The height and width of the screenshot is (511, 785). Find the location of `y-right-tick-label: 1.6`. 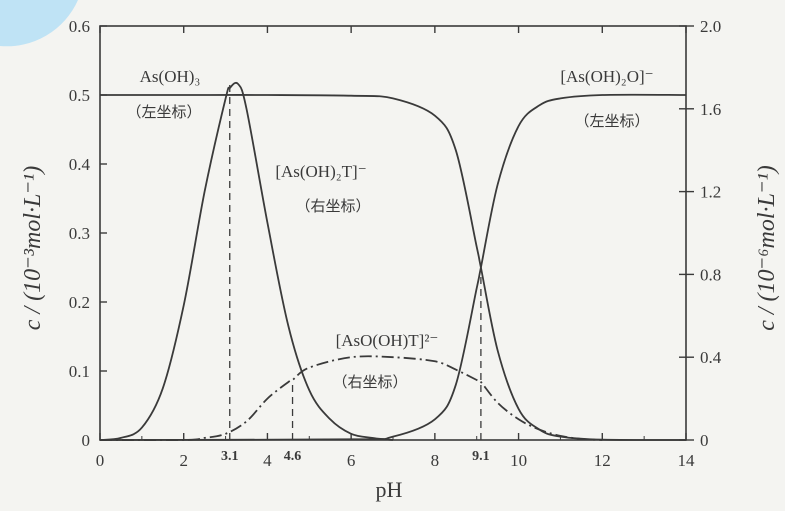

y-right-tick-label: 1.6 is located at coordinates (710, 109).